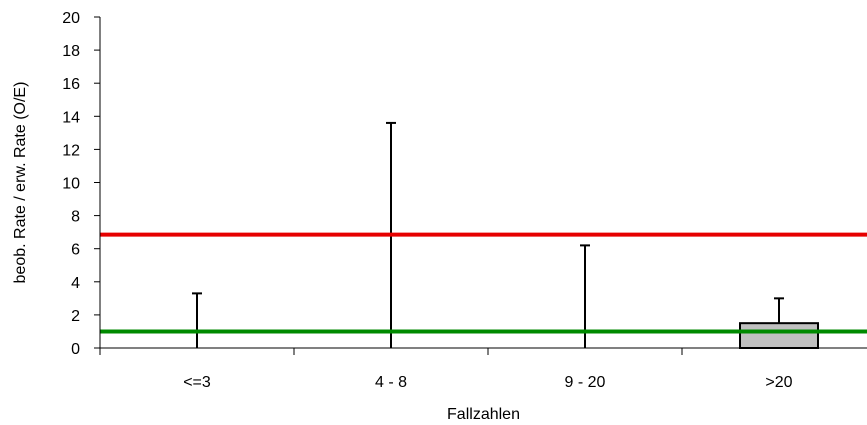 This screenshot has height=425, width=867. Describe the element at coordinates (71, 150) in the screenshot. I see `y-tick-label: 12` at that location.